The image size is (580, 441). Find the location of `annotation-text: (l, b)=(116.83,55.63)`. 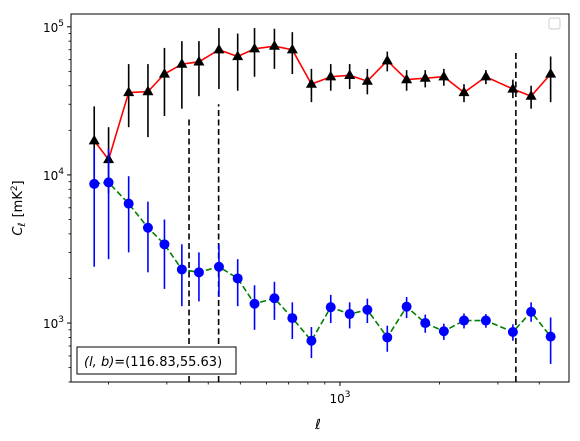

annotation-text: (l, b)=(116.83,55.63) is located at coordinates (153, 362).